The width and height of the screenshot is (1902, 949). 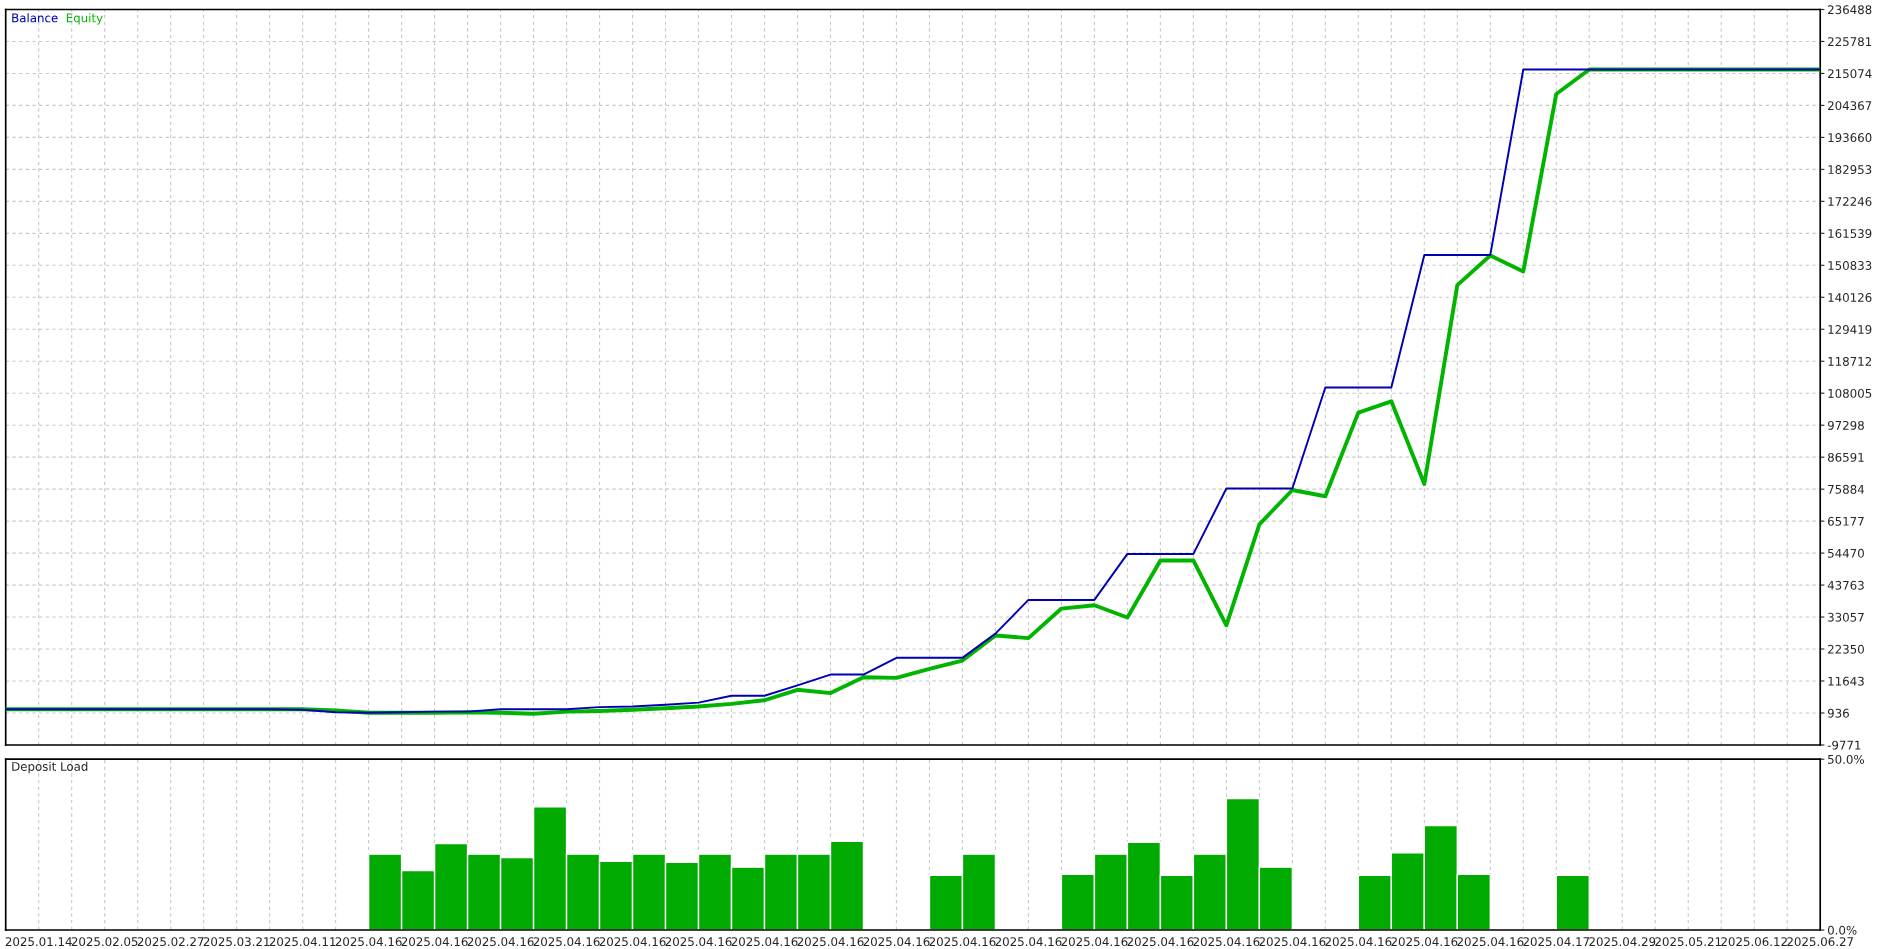 I want to click on y-tick-label: 215074, so click(x=1850, y=74).